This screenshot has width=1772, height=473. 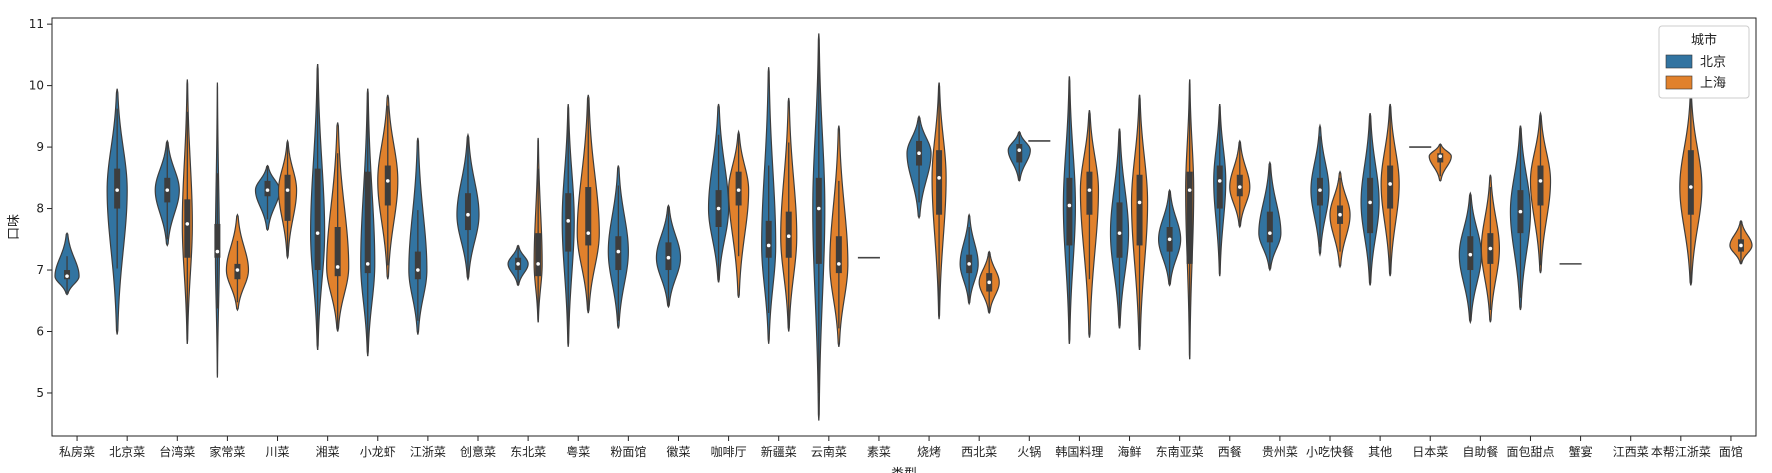 I want to click on x-tick-label: 西北菜, so click(x=979, y=452).